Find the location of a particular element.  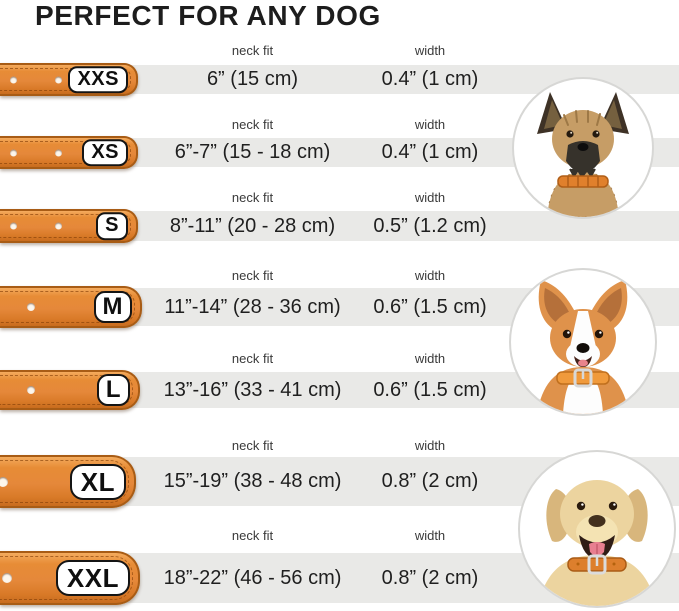

collar-strap: XXL is located at coordinates (70, 578).